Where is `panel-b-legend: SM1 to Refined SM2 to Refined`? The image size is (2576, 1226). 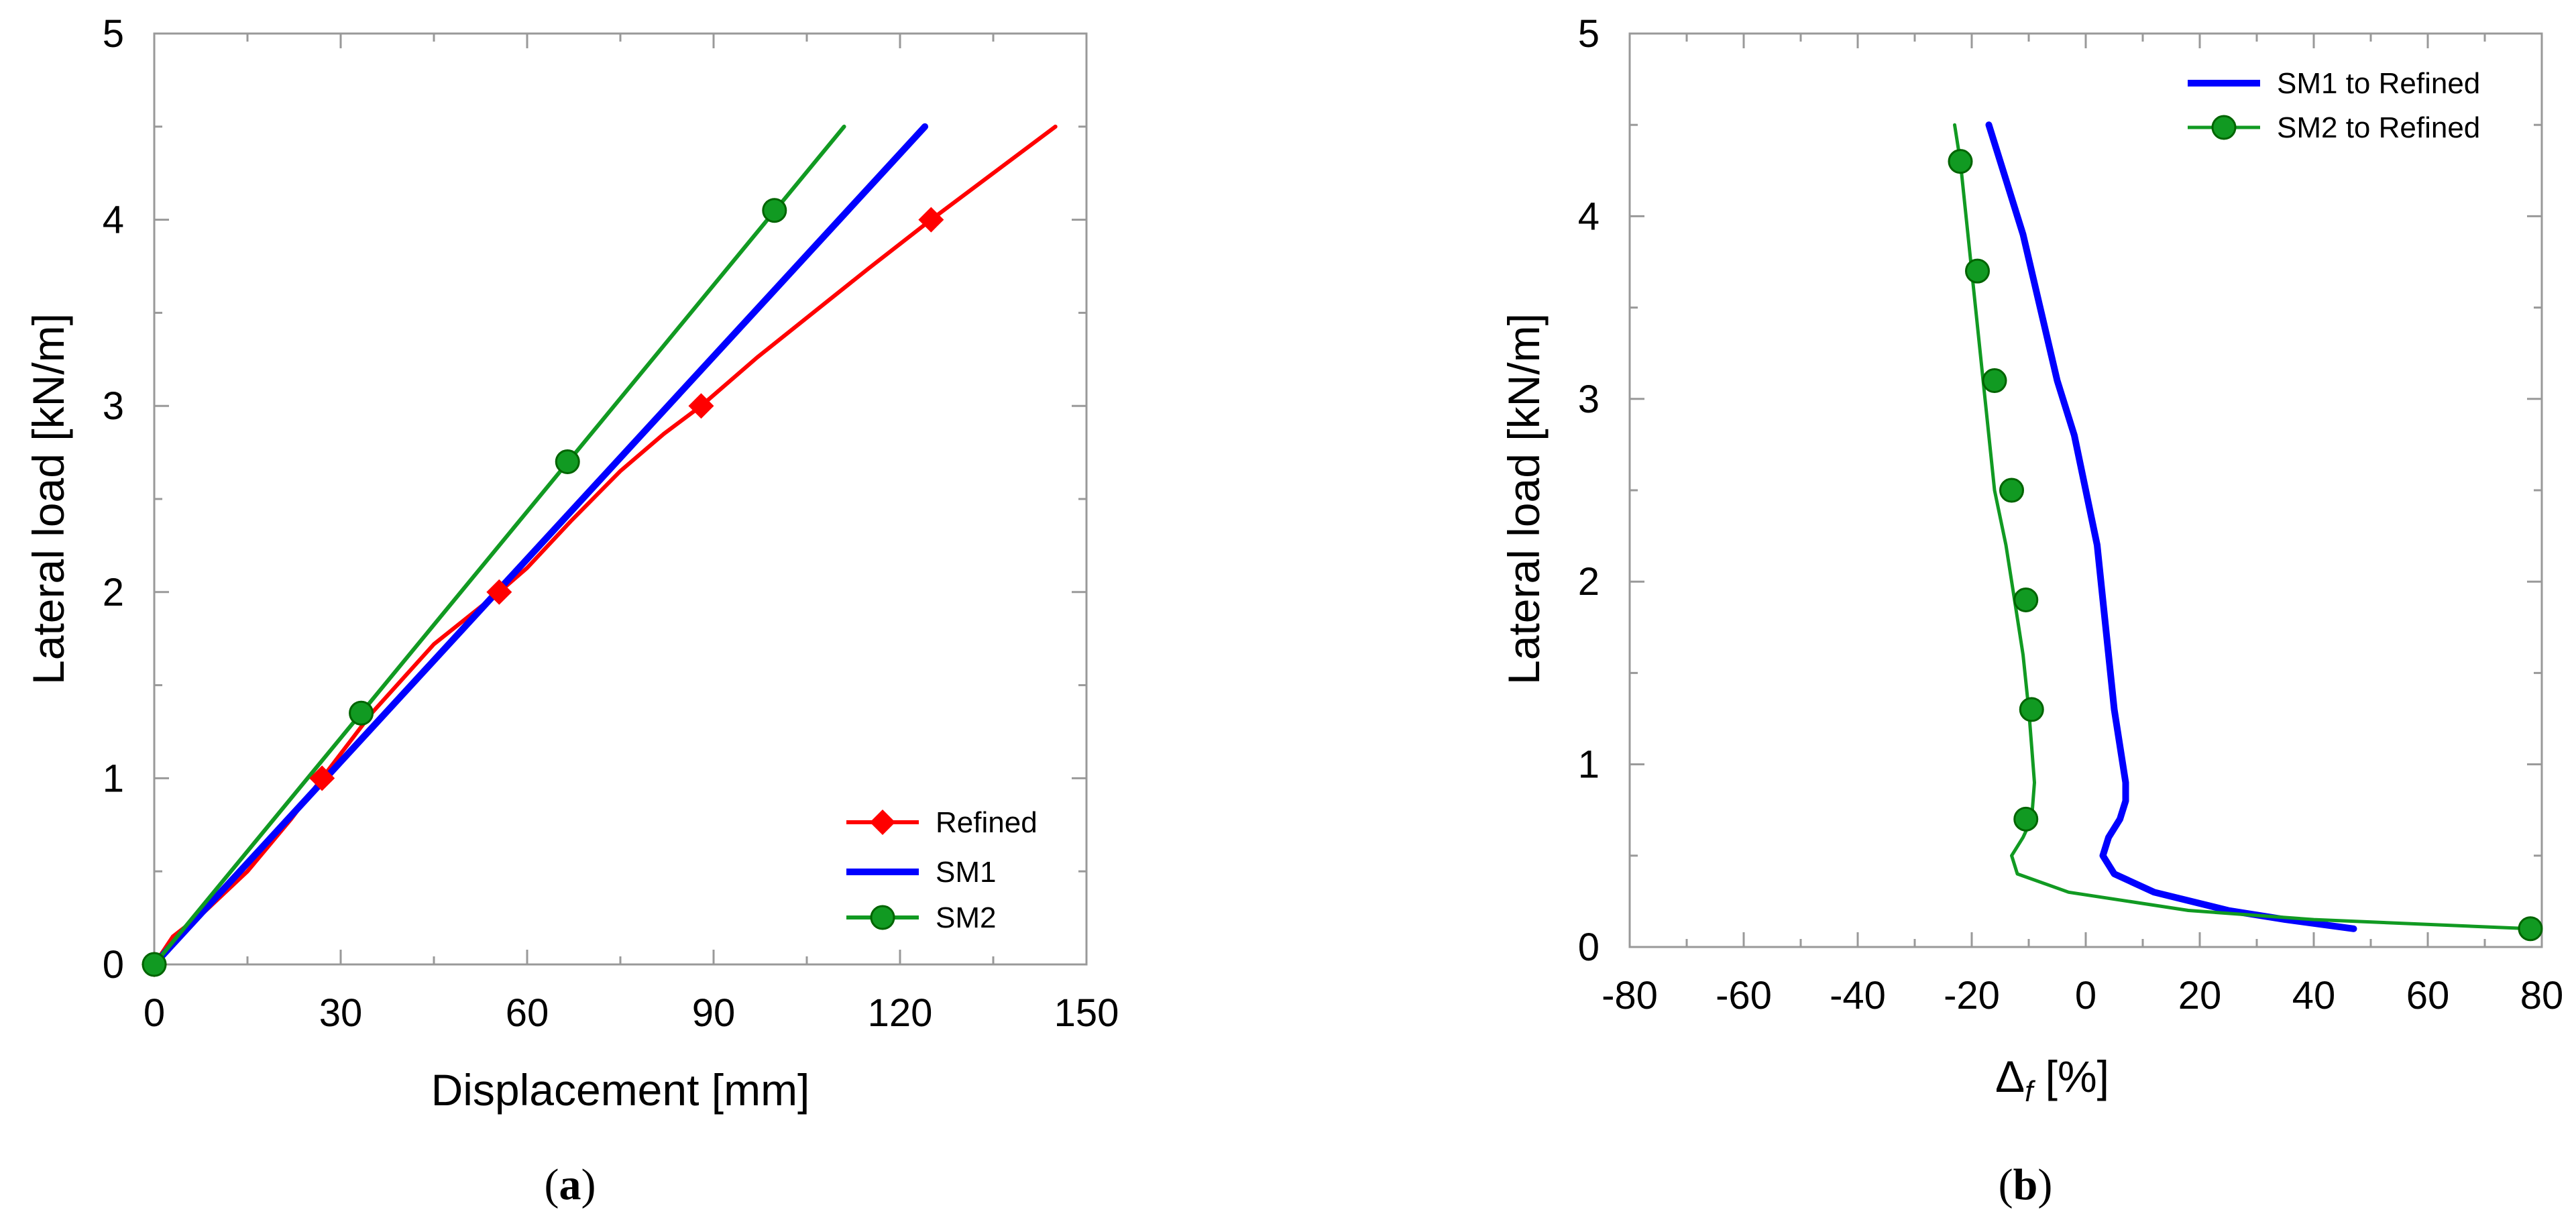 panel-b-legend: SM1 to Refined SM2 to Refined is located at coordinates (2334, 105).